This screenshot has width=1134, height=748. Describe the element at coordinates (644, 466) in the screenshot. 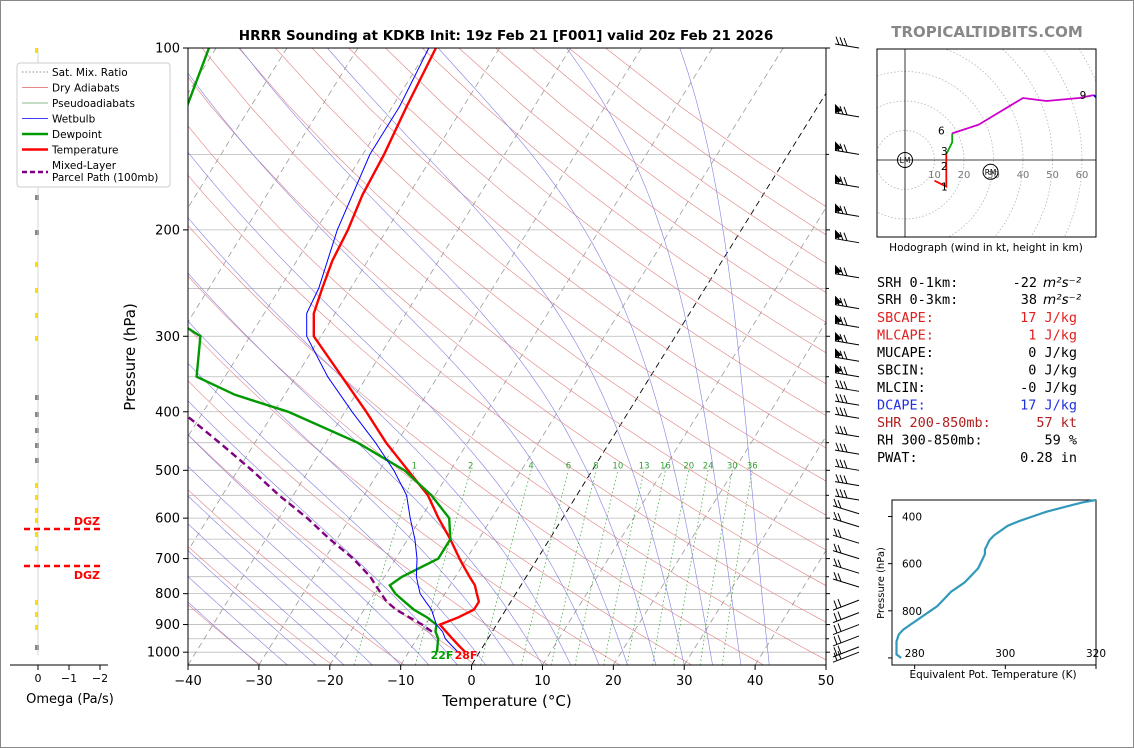

I see `mixing-ratio-label: 13` at that location.